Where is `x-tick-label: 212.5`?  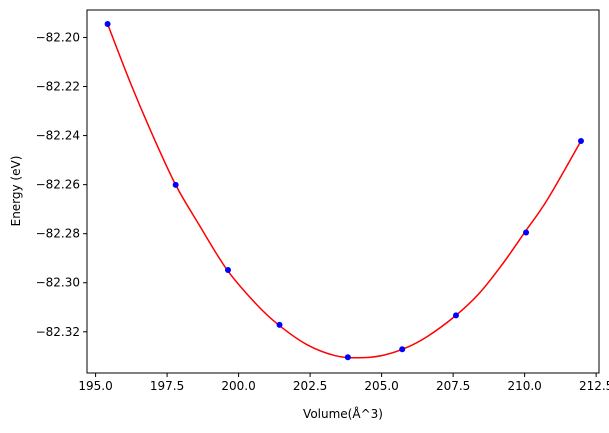
x-tick-label: 212.5 is located at coordinates (594, 386).